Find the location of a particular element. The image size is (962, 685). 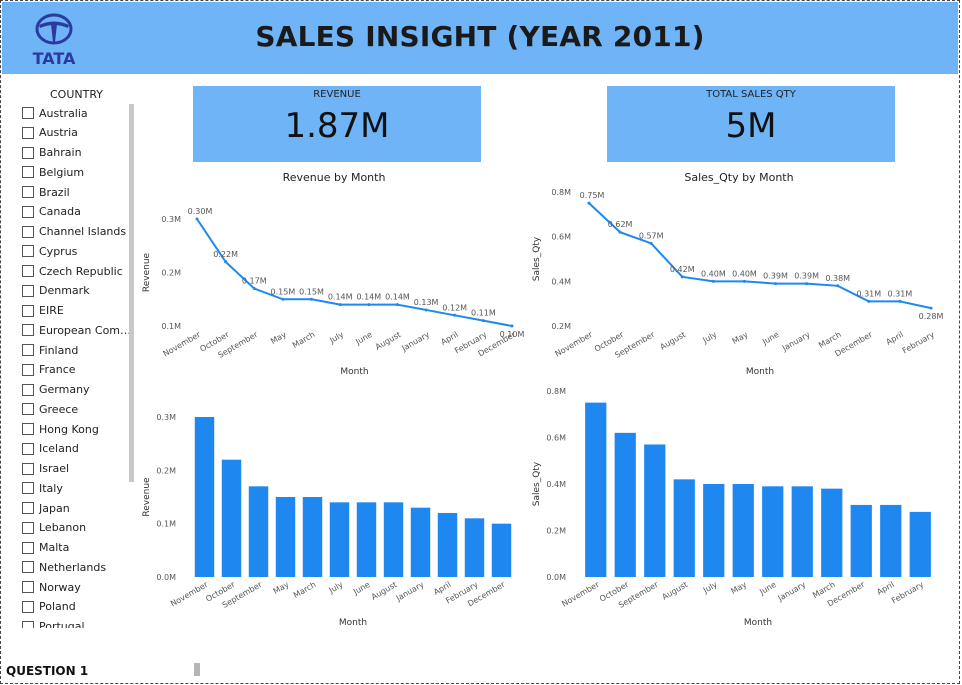

country-option: Italy is located at coordinates (78, 488).